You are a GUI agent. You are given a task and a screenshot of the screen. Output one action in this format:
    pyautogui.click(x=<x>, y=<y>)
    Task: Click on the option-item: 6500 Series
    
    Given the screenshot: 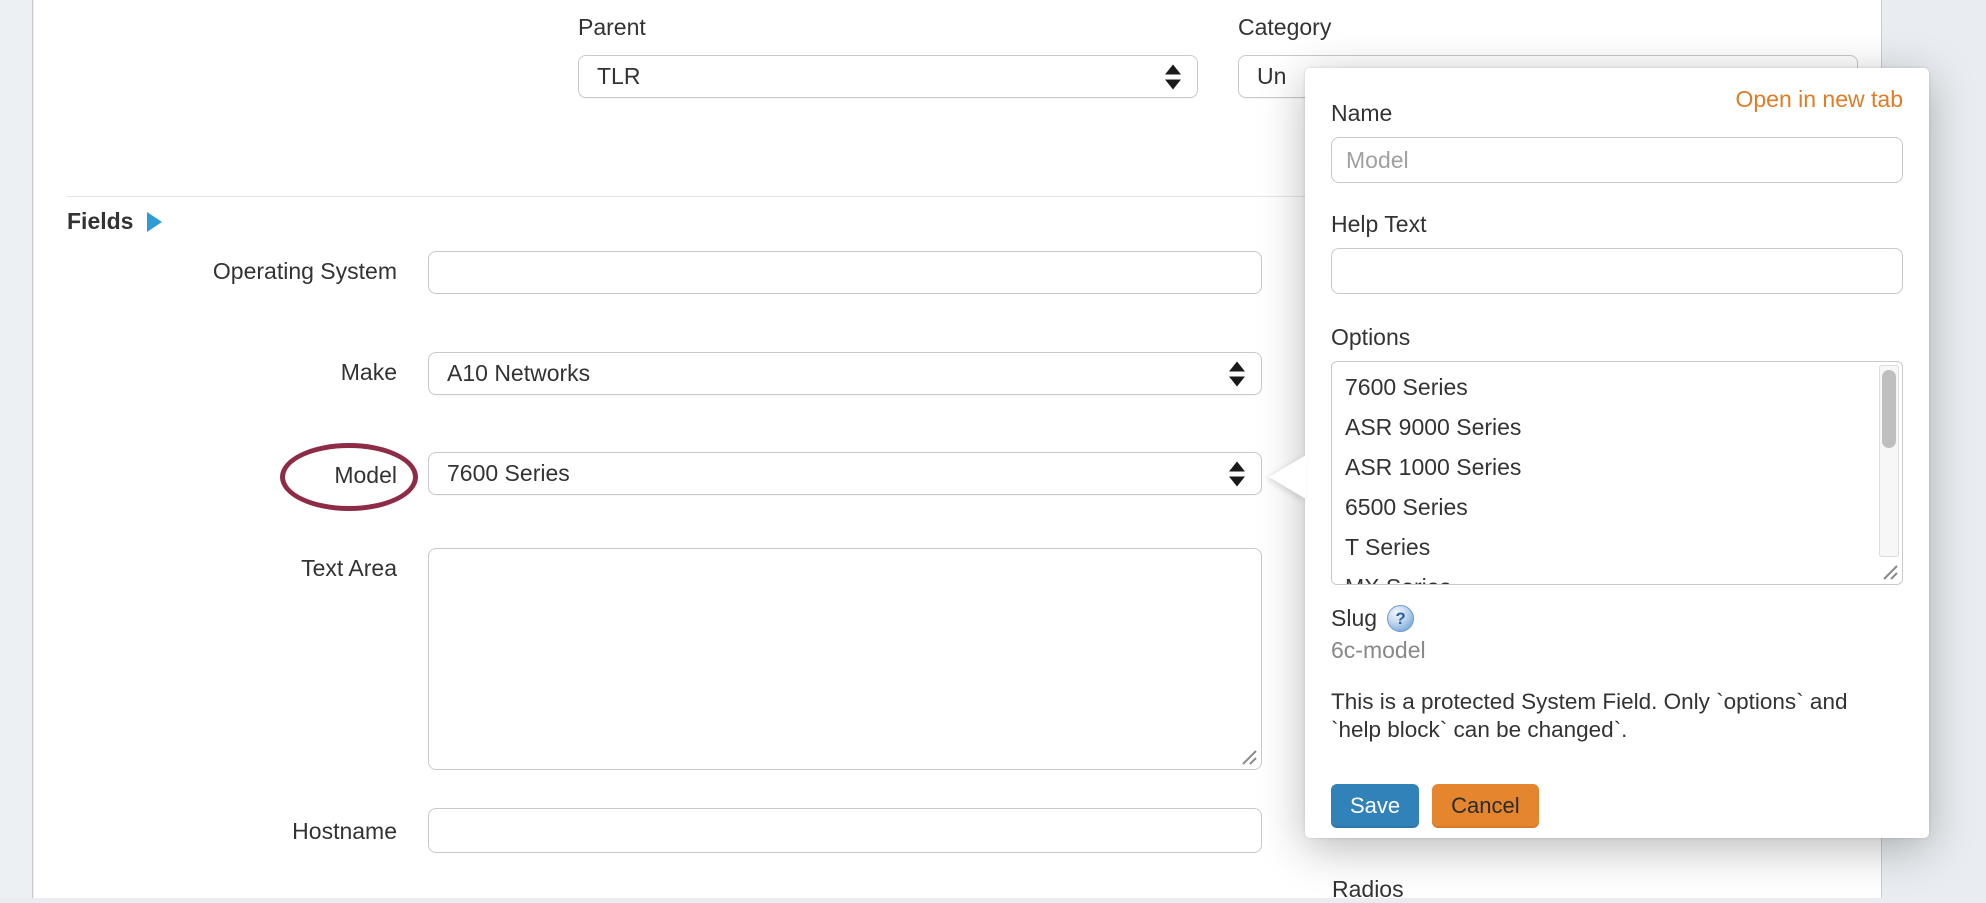 What is the action you would take?
    pyautogui.click(x=1406, y=507)
    